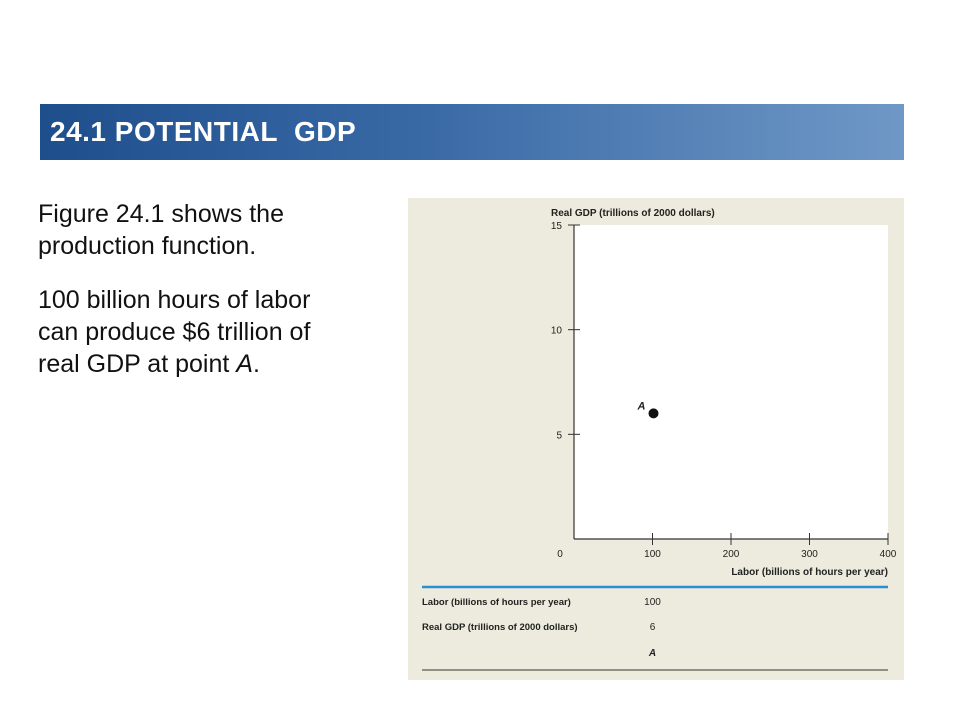 This screenshot has width=960, height=720. Describe the element at coordinates (203, 131) in the screenshot. I see `slide-title: 24.1 POTENTIAL GDP` at that location.